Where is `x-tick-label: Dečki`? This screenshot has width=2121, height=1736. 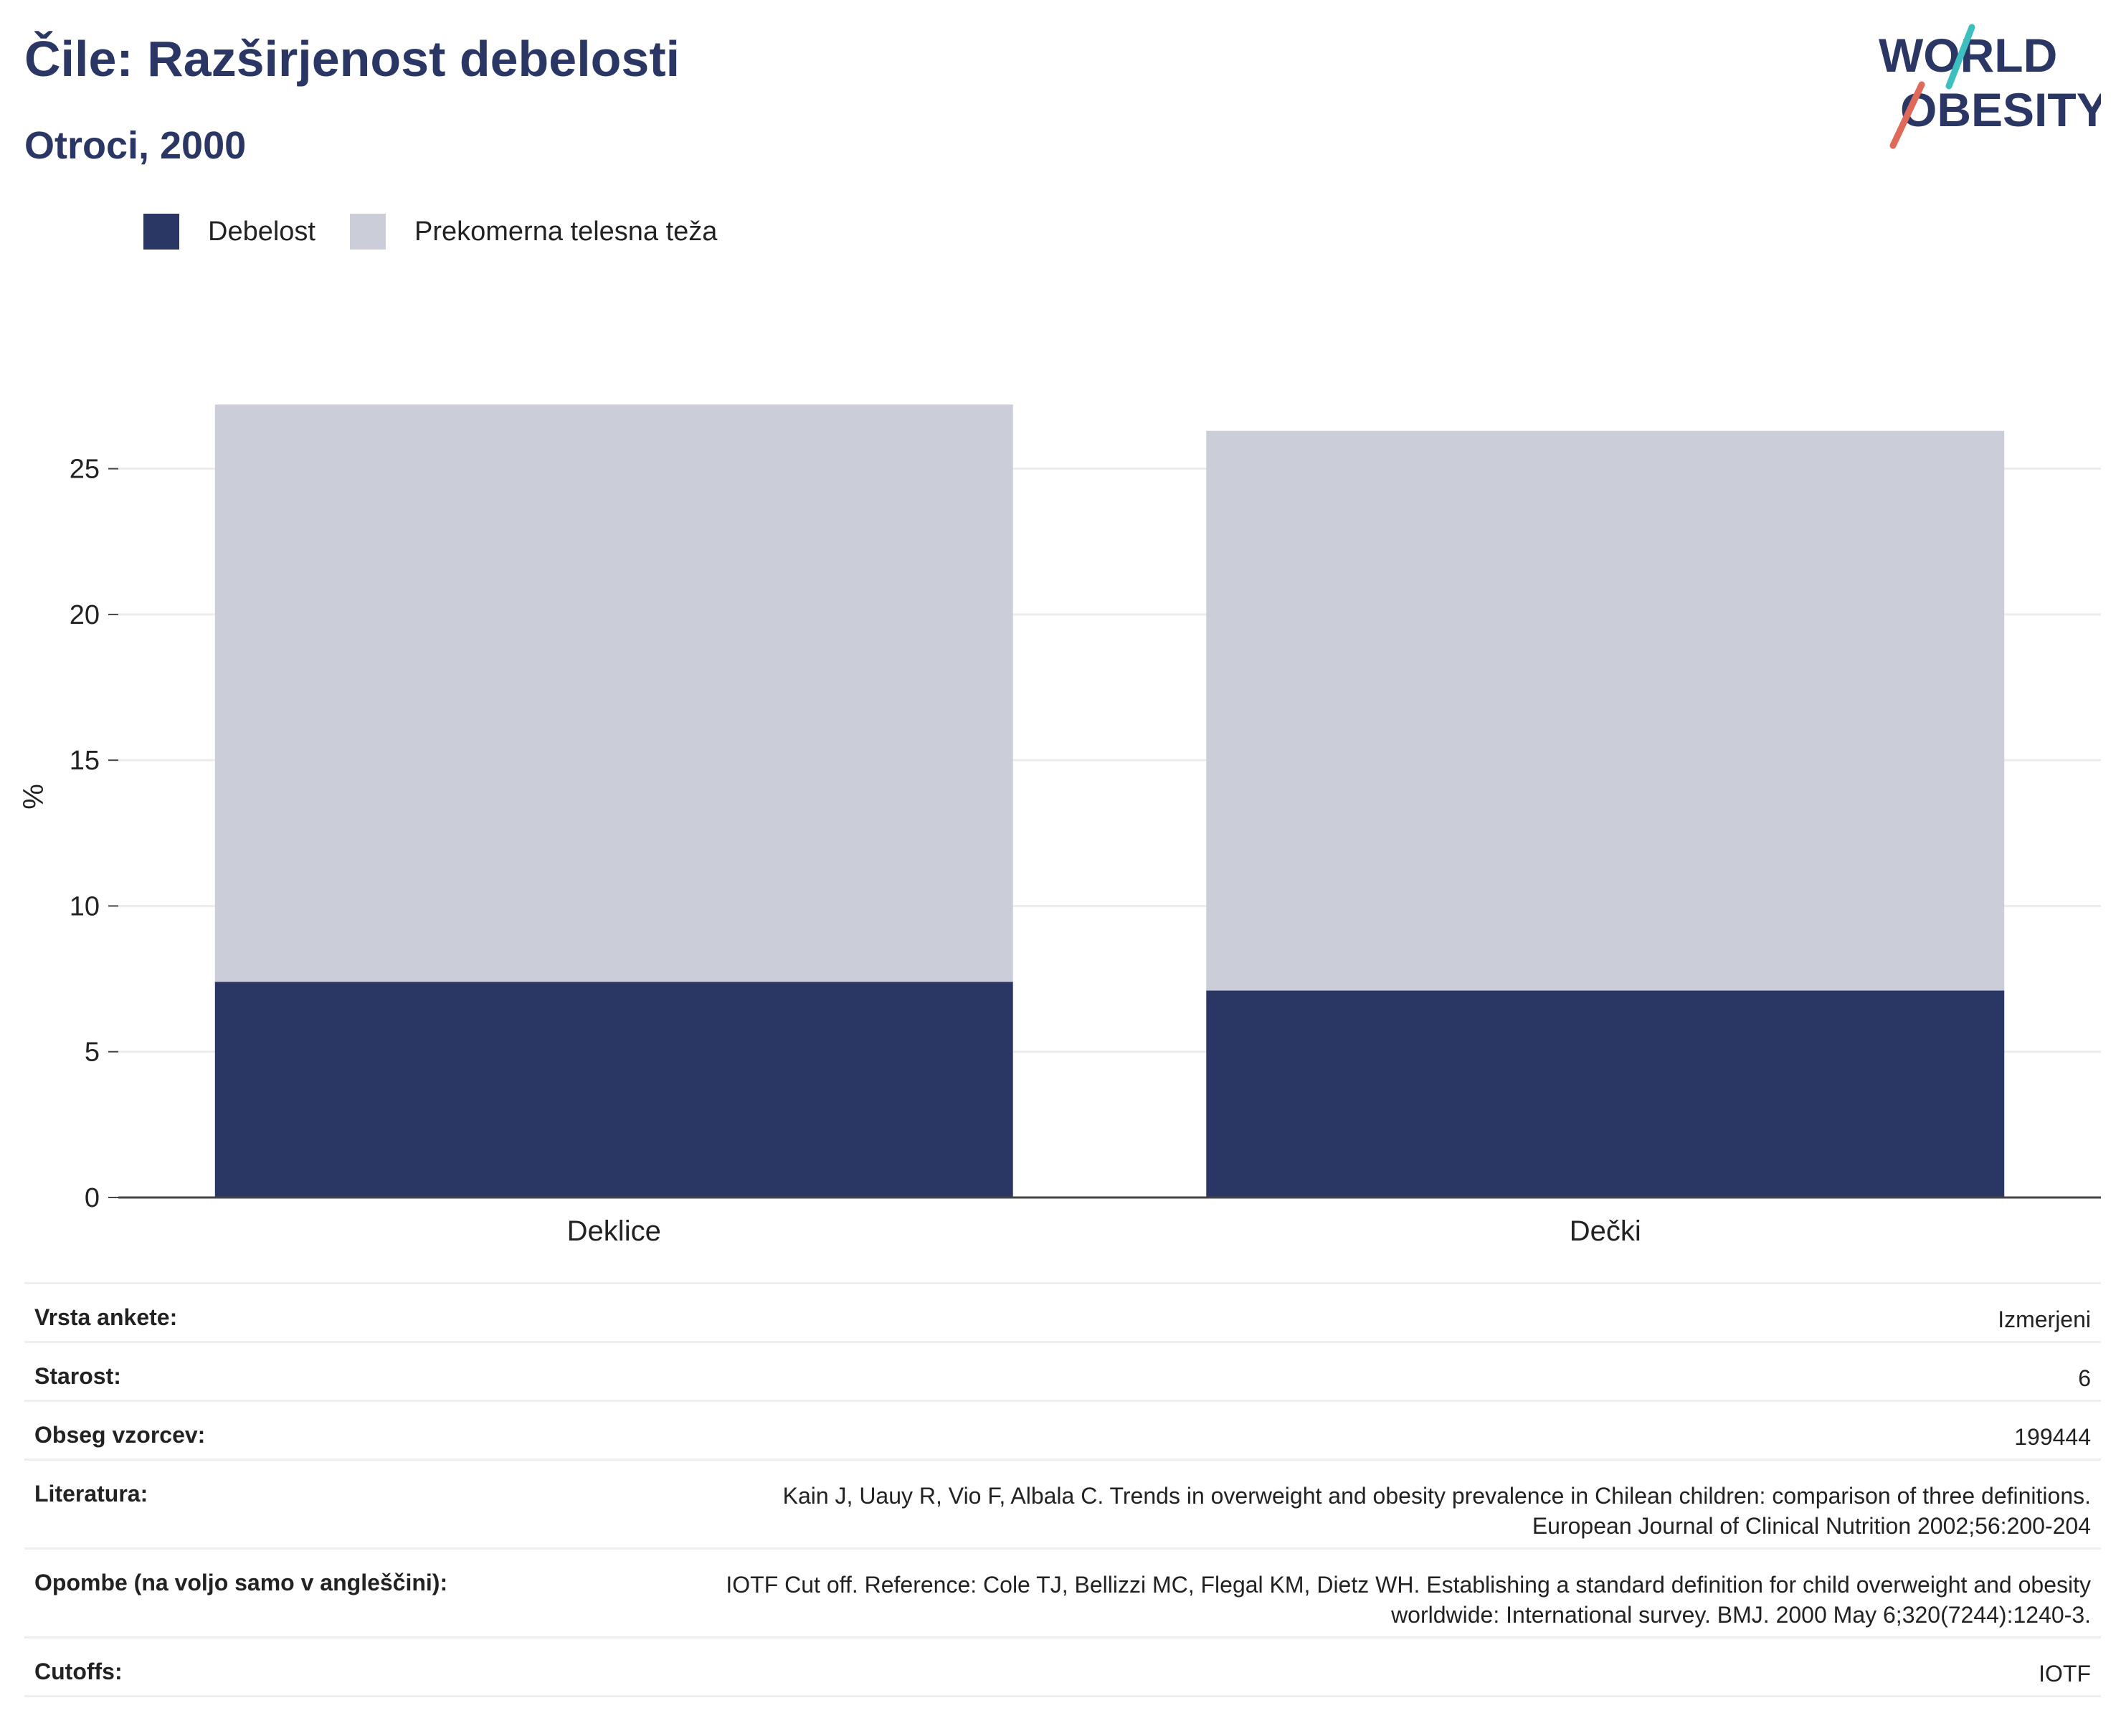
x-tick-label: Dečki is located at coordinates (1605, 1231).